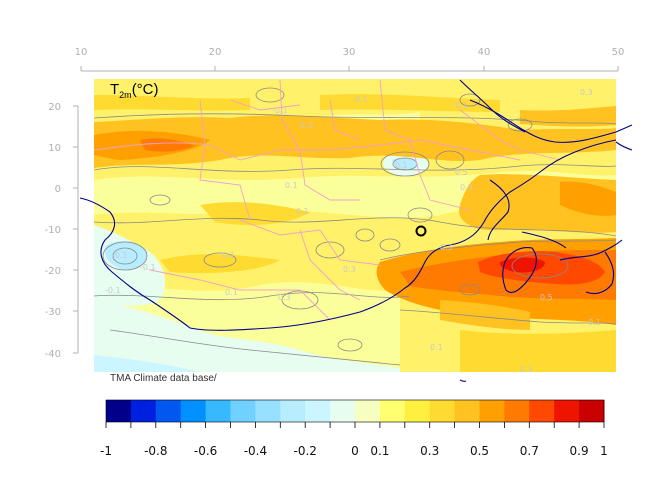 This screenshot has width=672, height=480. Describe the element at coordinates (106, 451) in the screenshot. I see `colorbar-label: -1` at that location.